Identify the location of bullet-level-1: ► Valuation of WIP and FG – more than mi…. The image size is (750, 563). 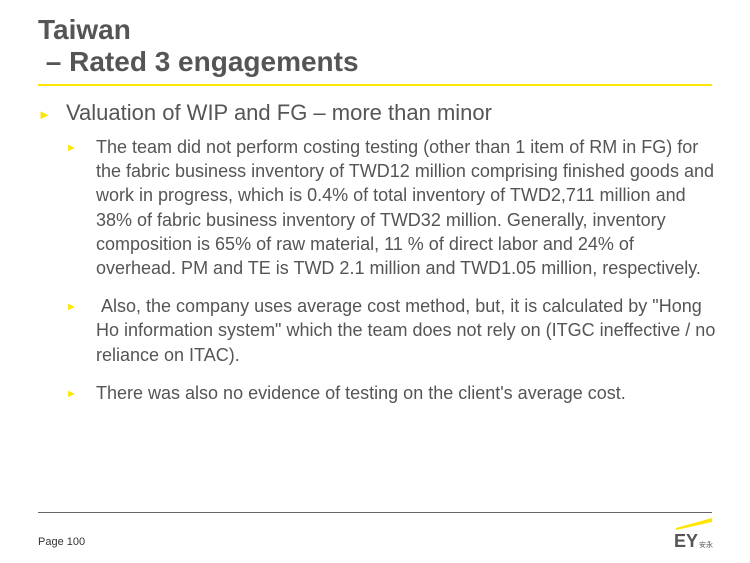
(378, 114).